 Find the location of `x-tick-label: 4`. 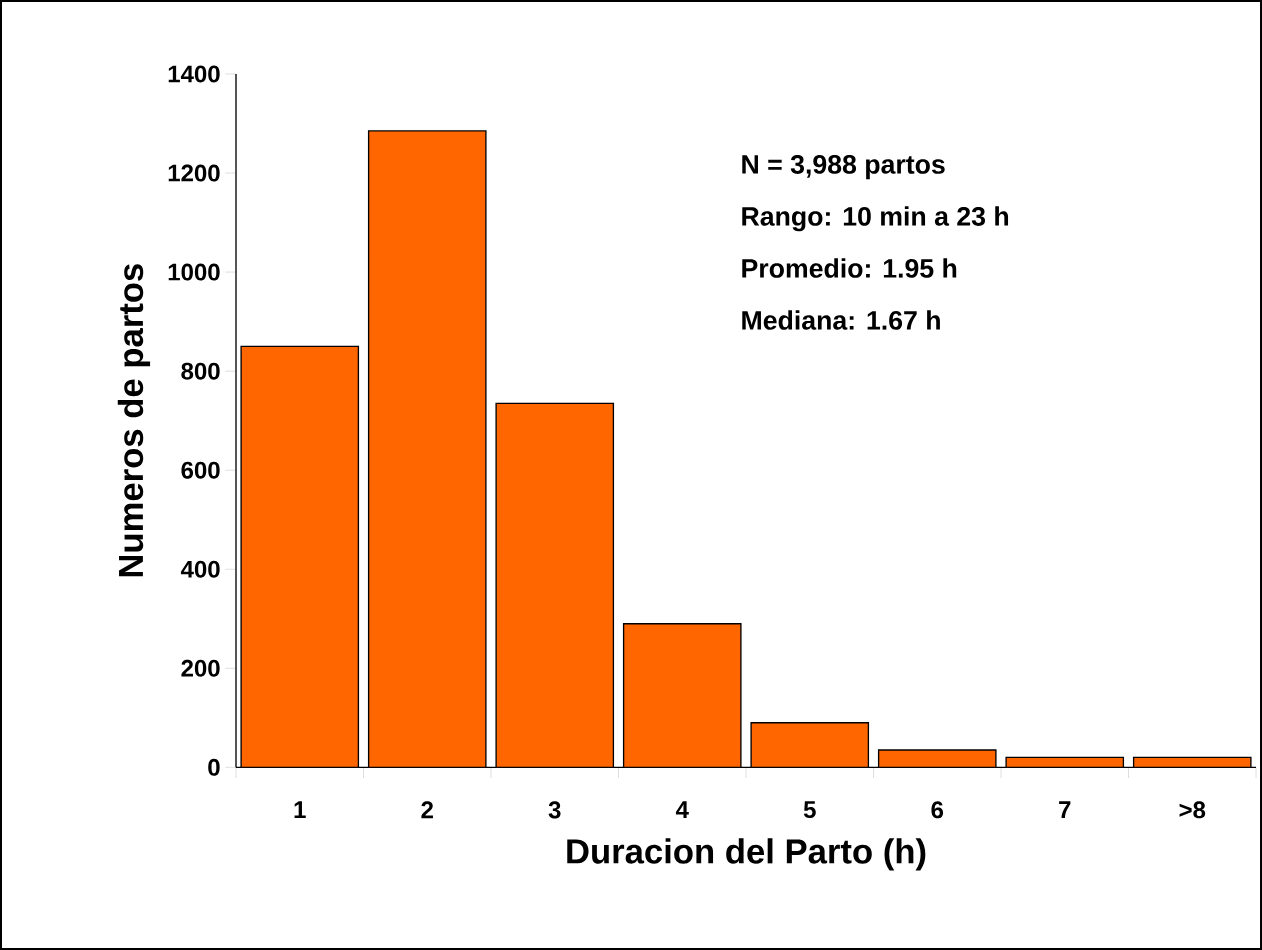

x-tick-label: 4 is located at coordinates (682, 809).